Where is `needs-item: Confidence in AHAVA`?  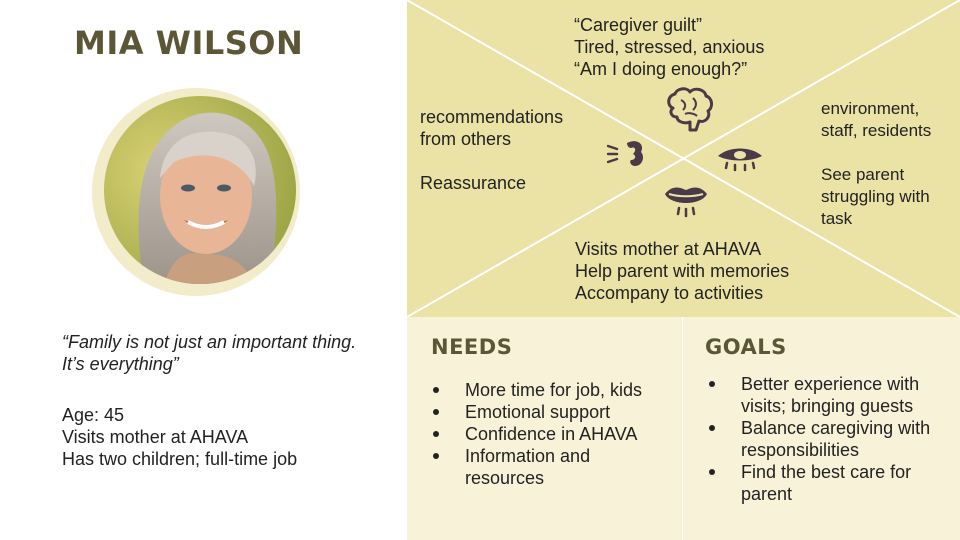
needs-item: Confidence in AHAVA is located at coordinates (549, 434).